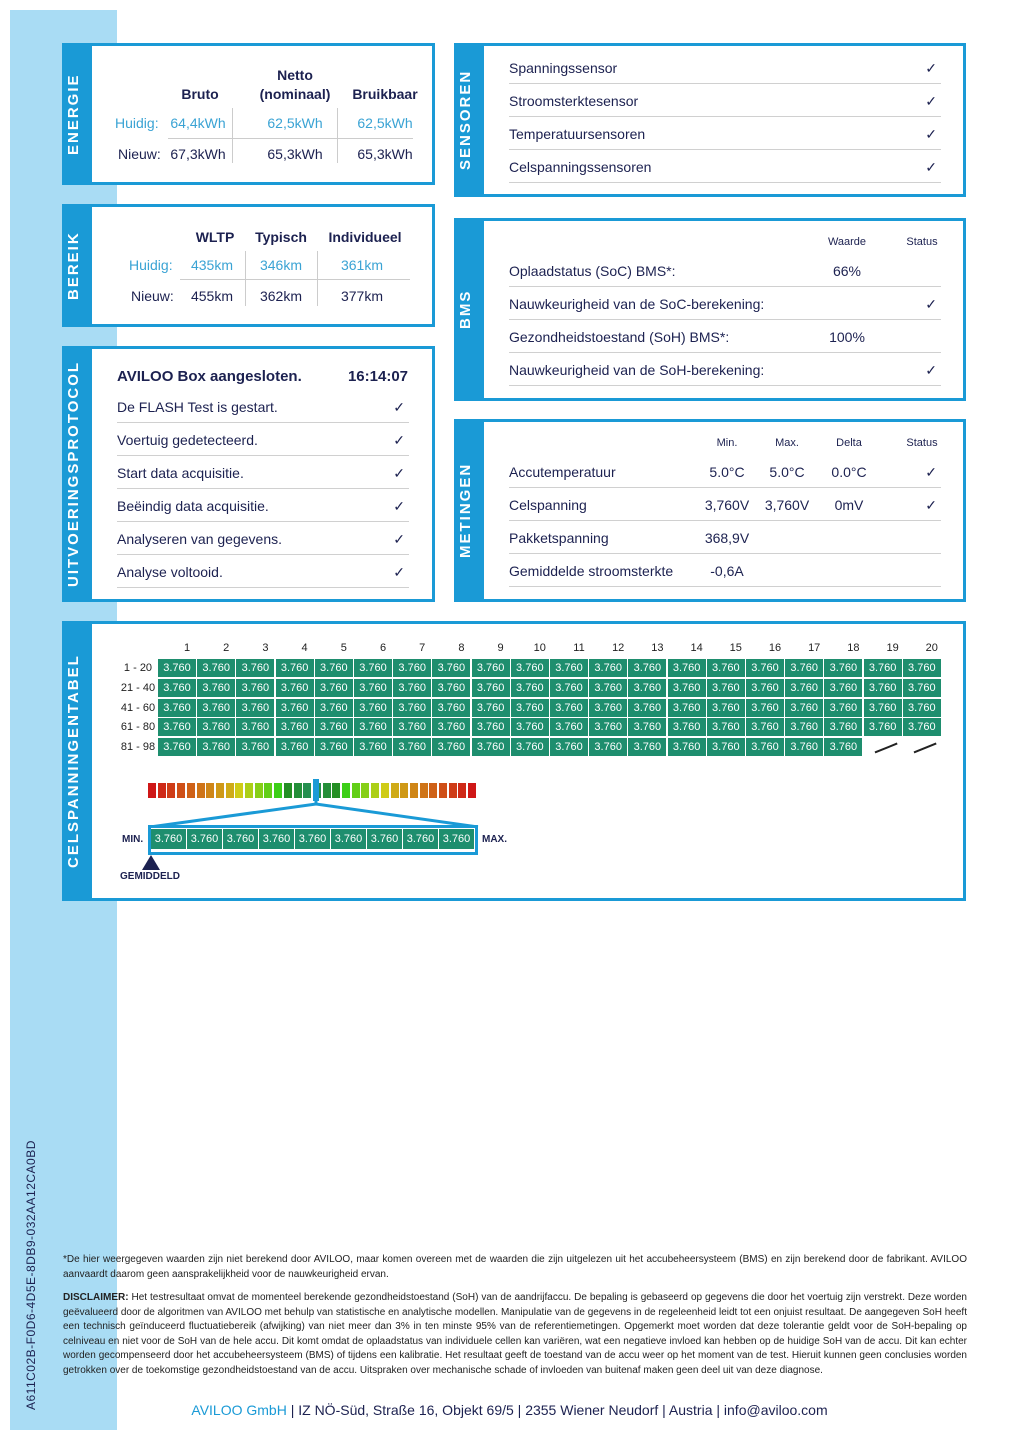  I want to click on sensor-item: Stroomsterktesensor ✓, so click(725, 105).